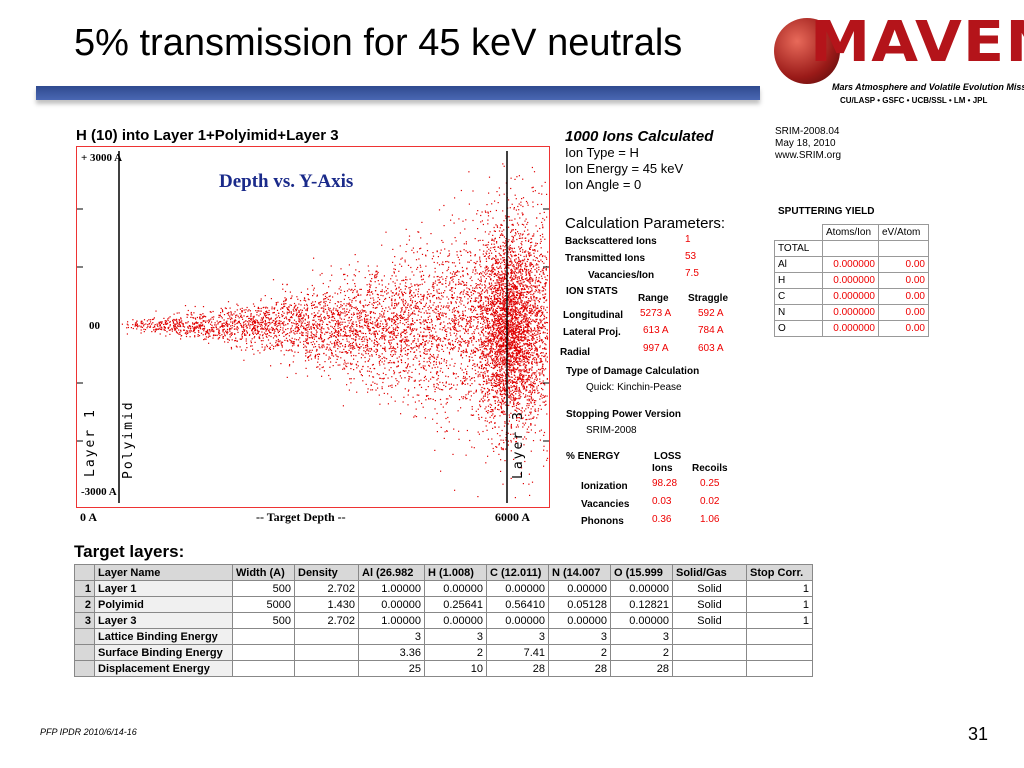 The width and height of the screenshot is (1024, 768). Describe the element at coordinates (711, 313) in the screenshot. I see `longitudinal-straggle: 592 A` at that location.